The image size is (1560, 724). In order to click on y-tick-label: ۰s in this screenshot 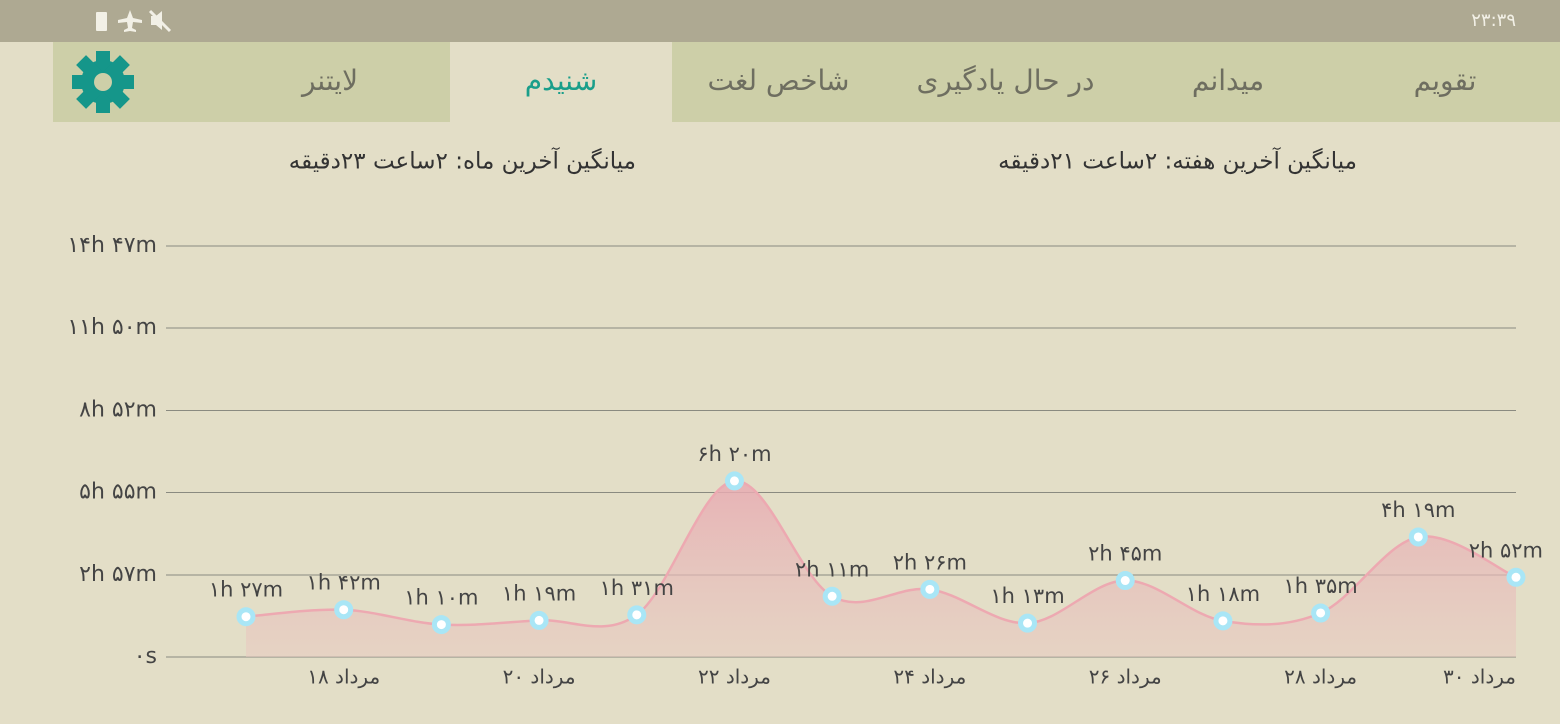, I will do `click(145, 656)`.